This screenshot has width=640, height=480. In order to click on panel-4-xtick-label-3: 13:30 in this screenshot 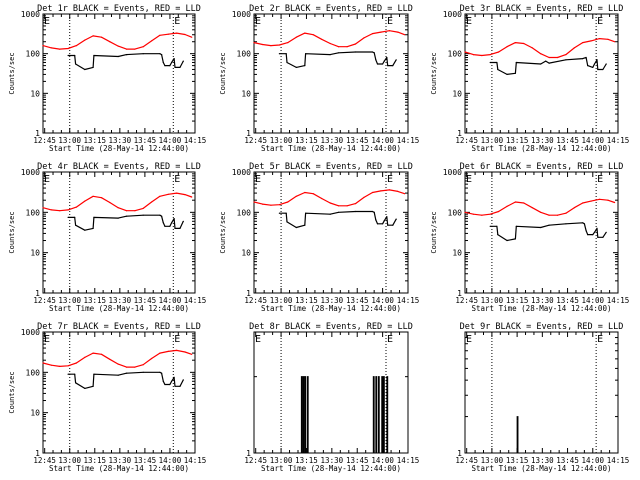, I will do `click(120, 300)`.